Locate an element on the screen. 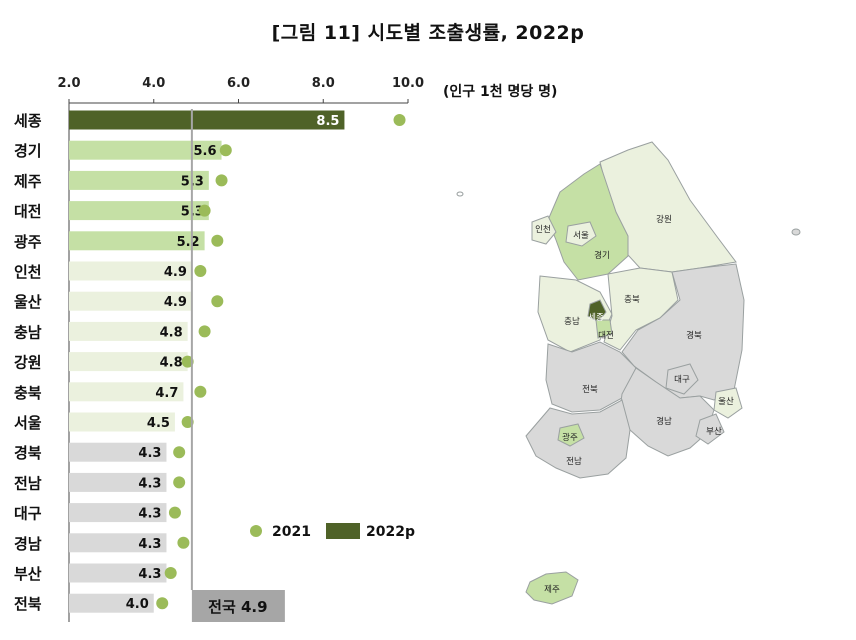 The width and height of the screenshot is (856, 640). bar-value-label: 4.7 is located at coordinates (166, 393).